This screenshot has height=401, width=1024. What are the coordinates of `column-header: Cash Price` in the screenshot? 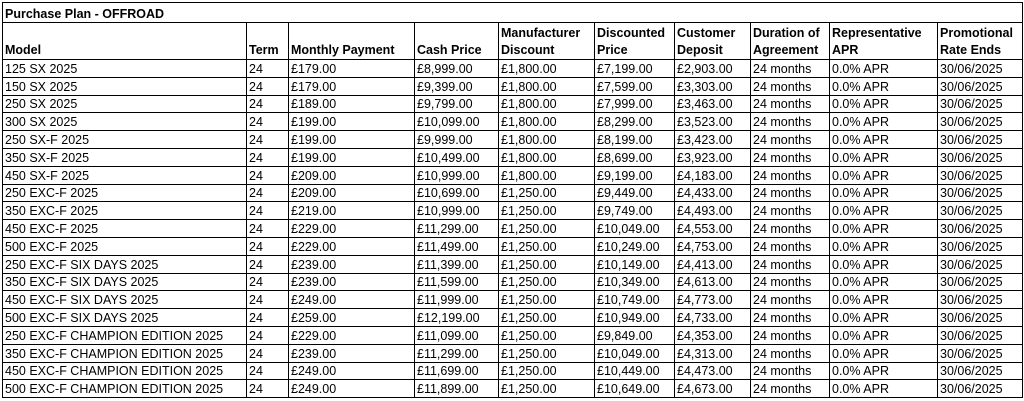 It's located at (456, 41).